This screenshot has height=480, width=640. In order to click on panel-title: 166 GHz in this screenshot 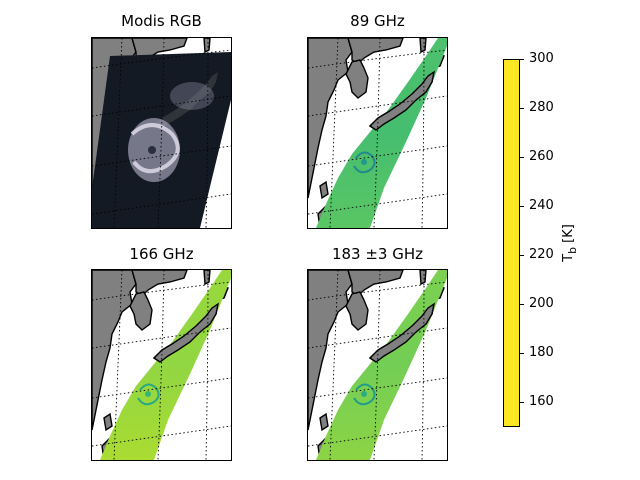, I will do `click(161, 254)`.